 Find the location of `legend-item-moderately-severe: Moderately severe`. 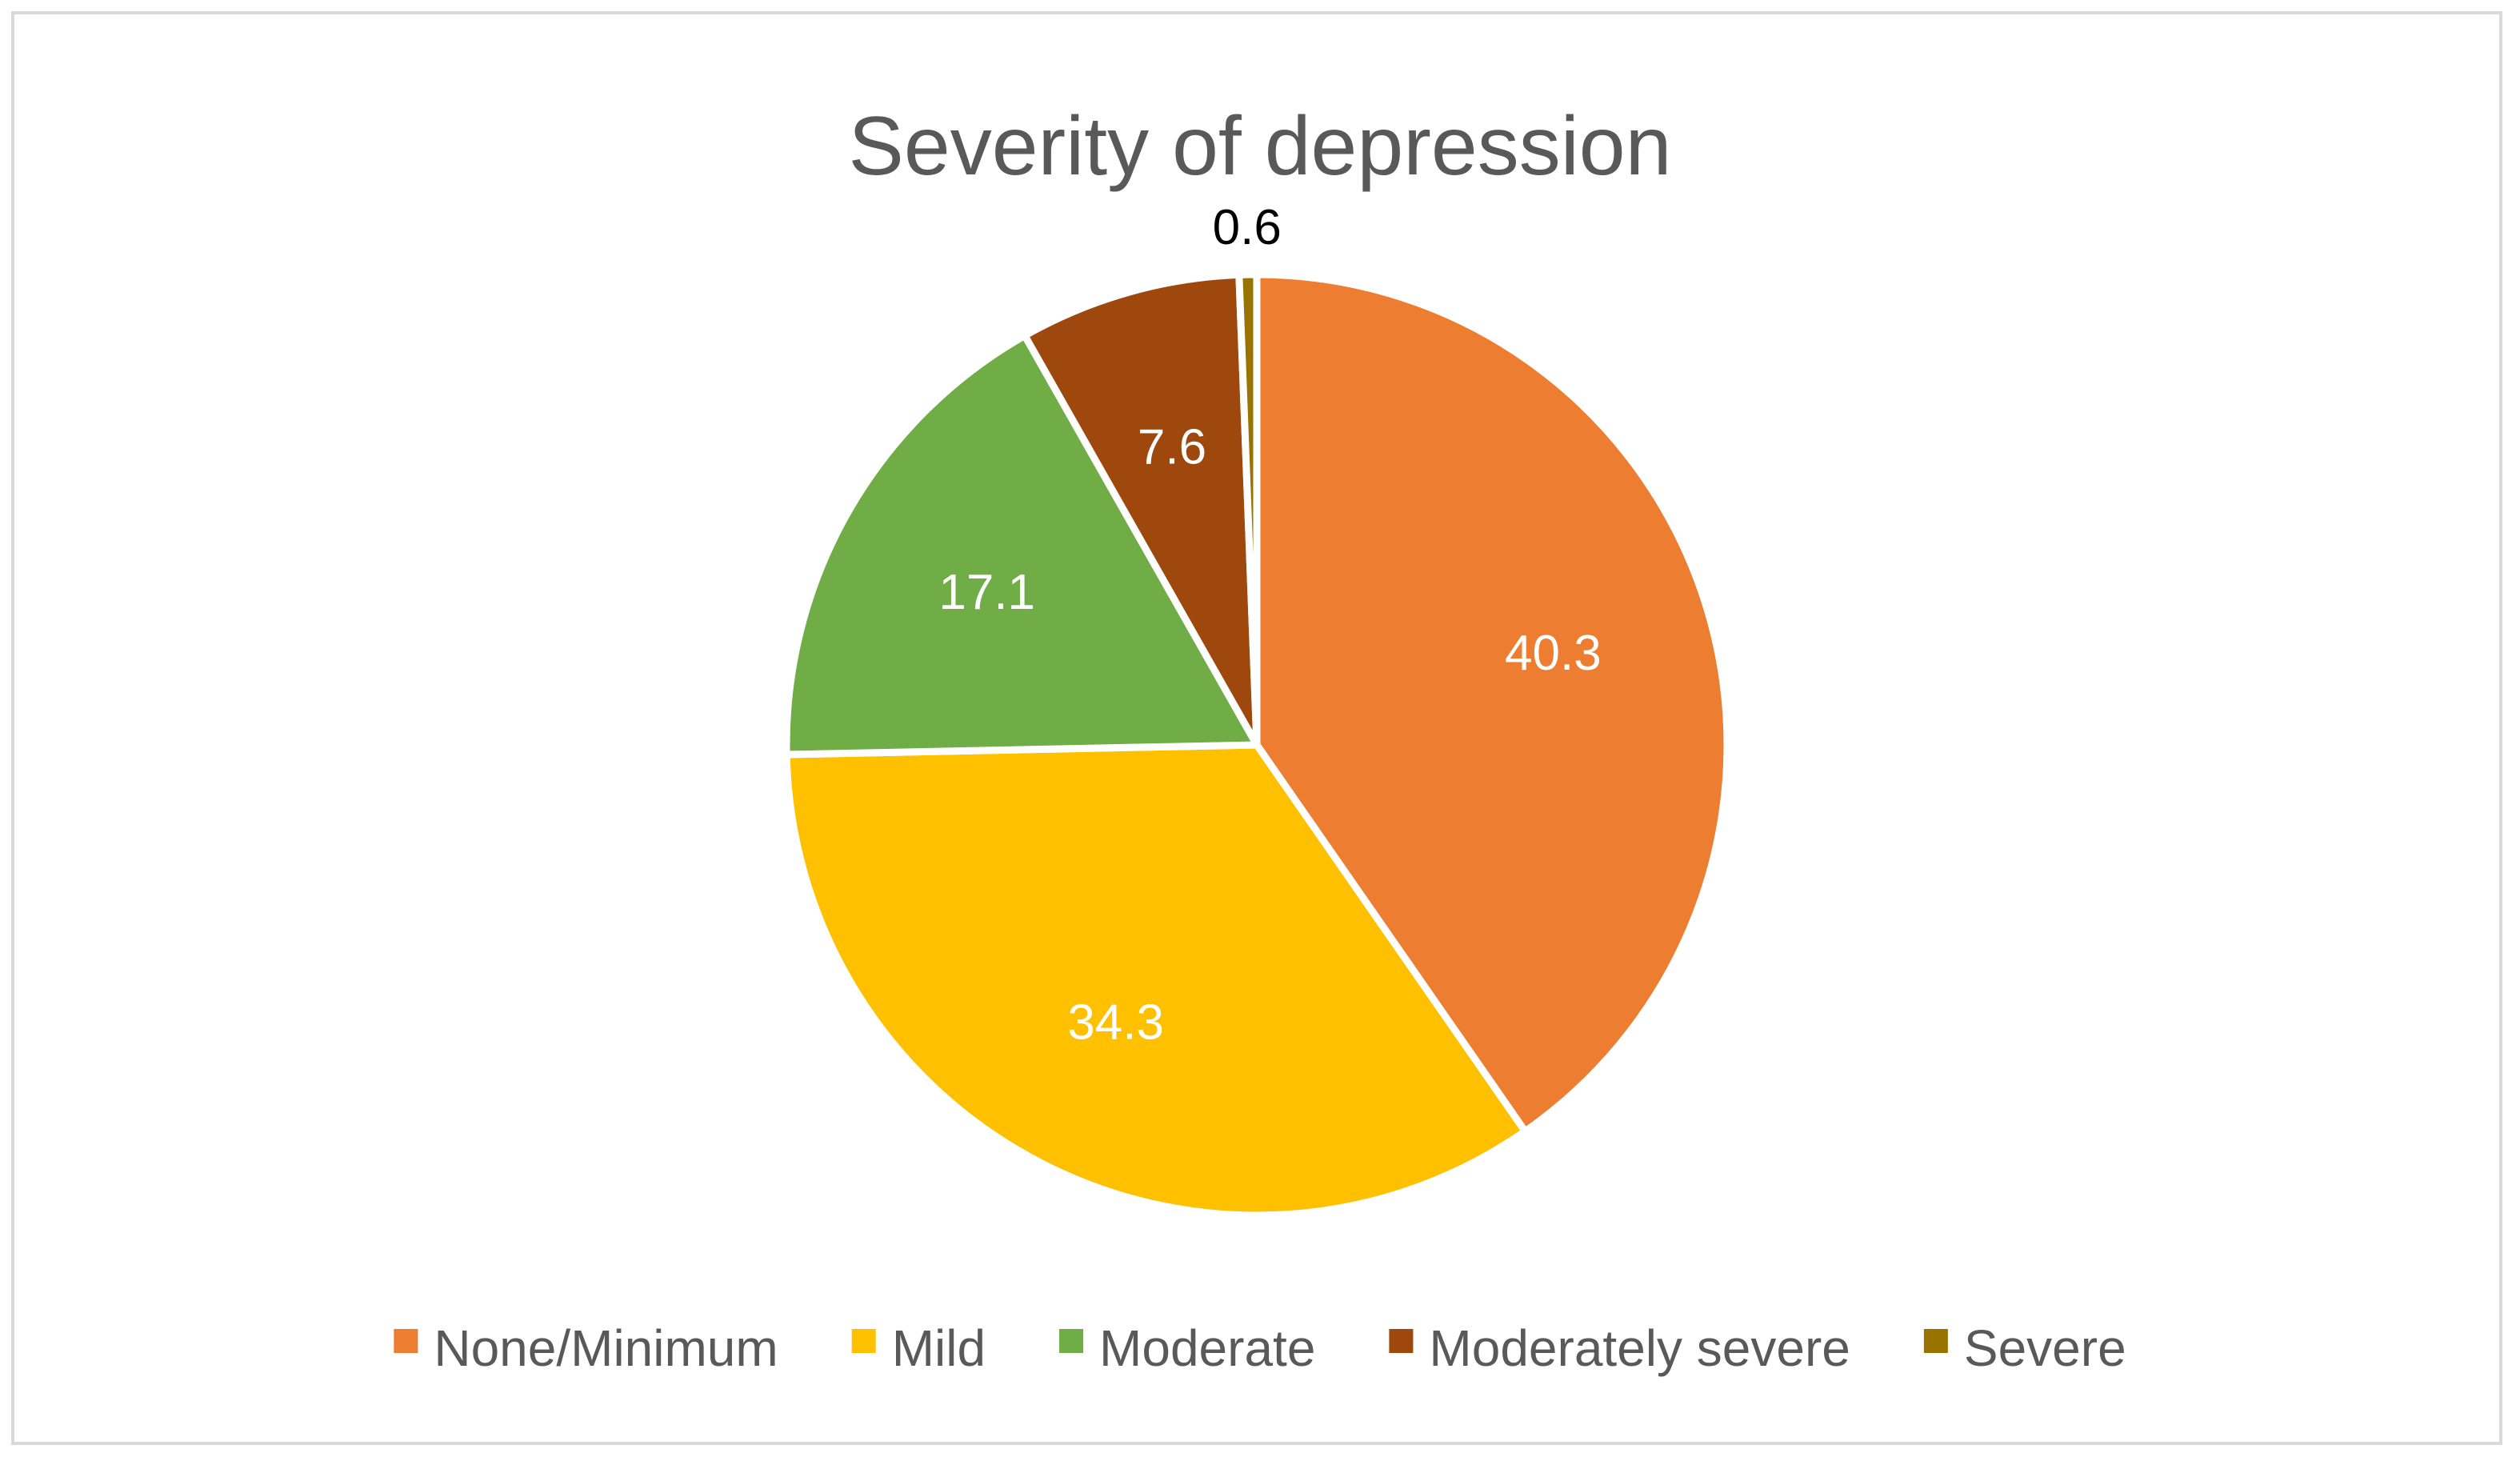

legend-item-moderately-severe: Moderately severe is located at coordinates (1619, 1348).